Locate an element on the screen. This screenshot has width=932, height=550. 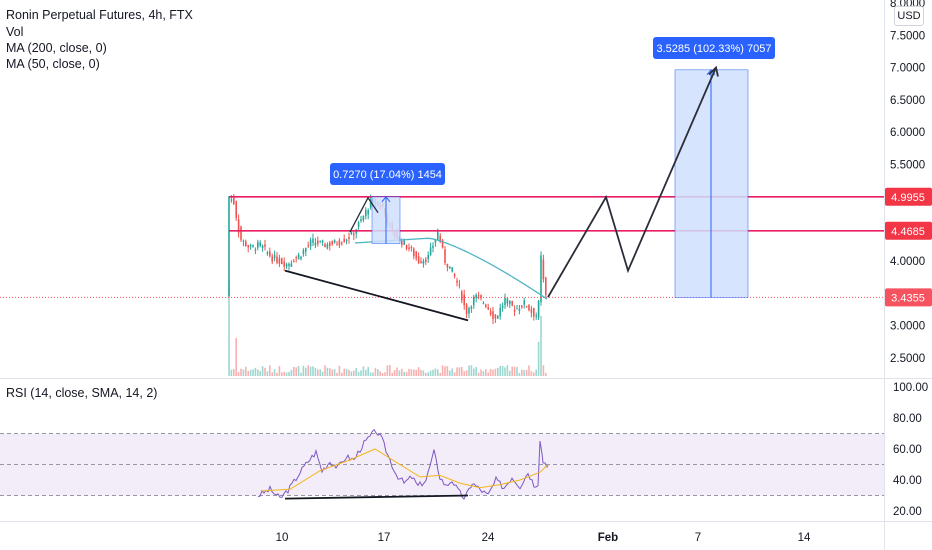
rsi-indicator-label: RSI (14, close, SMA, 14, 2) is located at coordinates (82, 393).